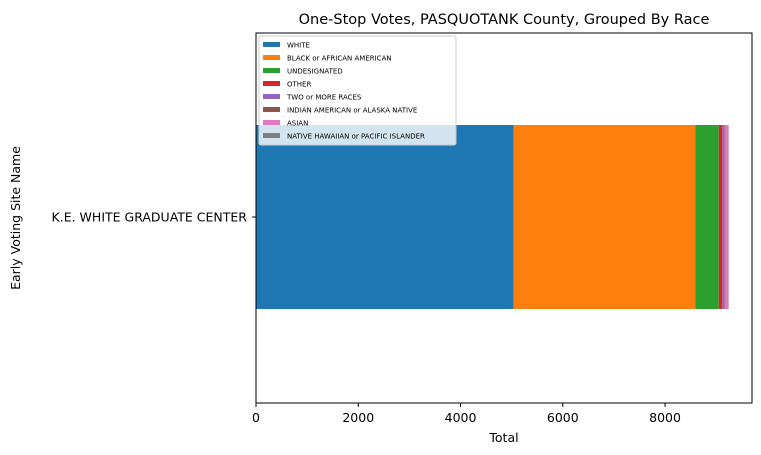 The image size is (761, 455). I want to click on x-tick-label: 0, so click(256, 417).